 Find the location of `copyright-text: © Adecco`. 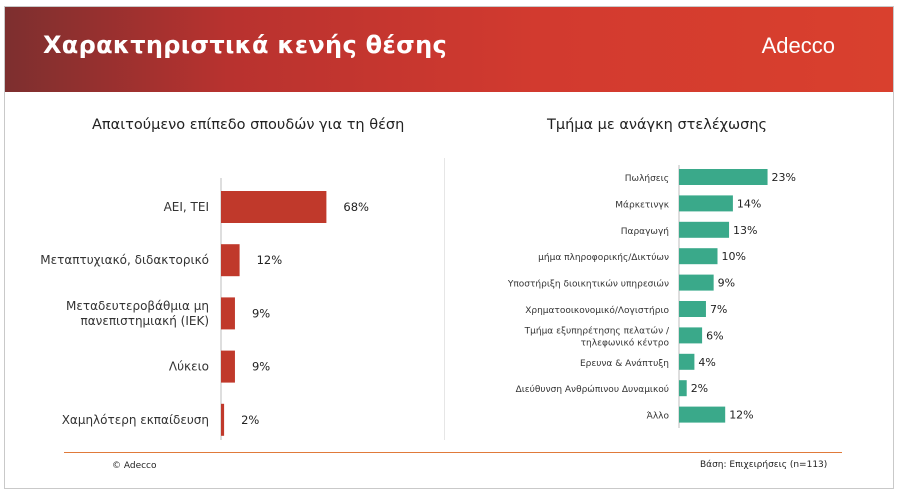

copyright-text: © Adecco is located at coordinates (134, 466).